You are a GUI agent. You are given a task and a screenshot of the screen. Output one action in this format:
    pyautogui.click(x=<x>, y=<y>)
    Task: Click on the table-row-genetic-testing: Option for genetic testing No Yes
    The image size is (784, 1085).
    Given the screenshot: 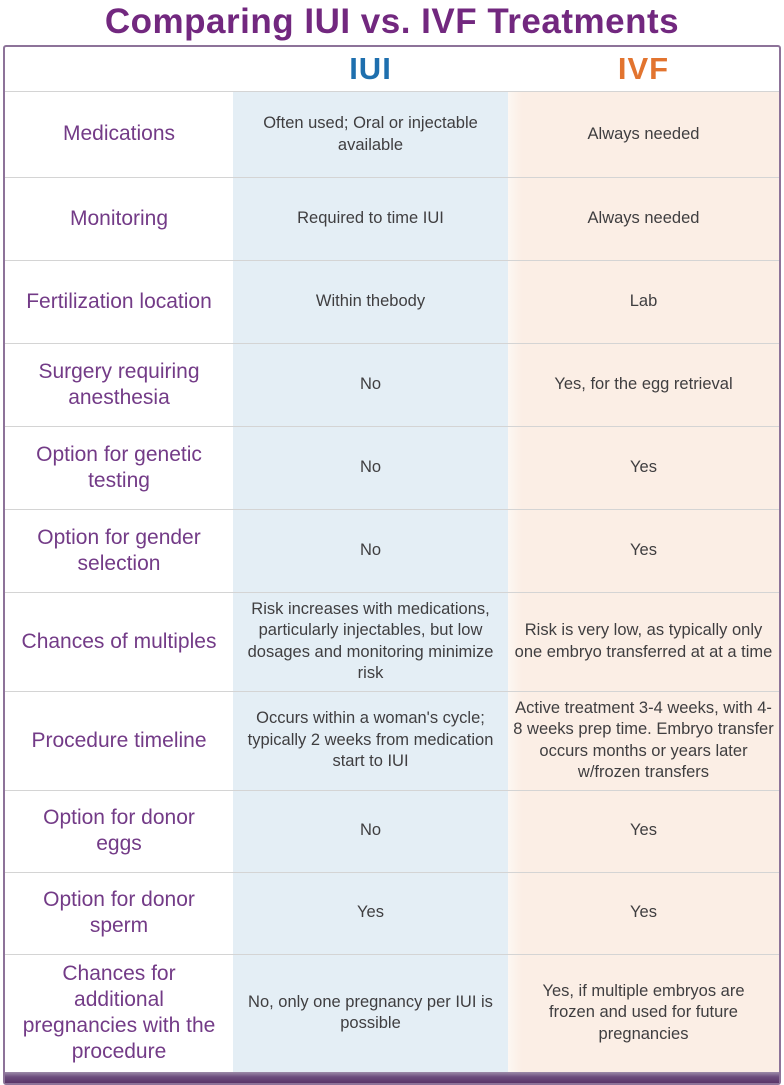 What is the action you would take?
    pyautogui.click(x=392, y=467)
    